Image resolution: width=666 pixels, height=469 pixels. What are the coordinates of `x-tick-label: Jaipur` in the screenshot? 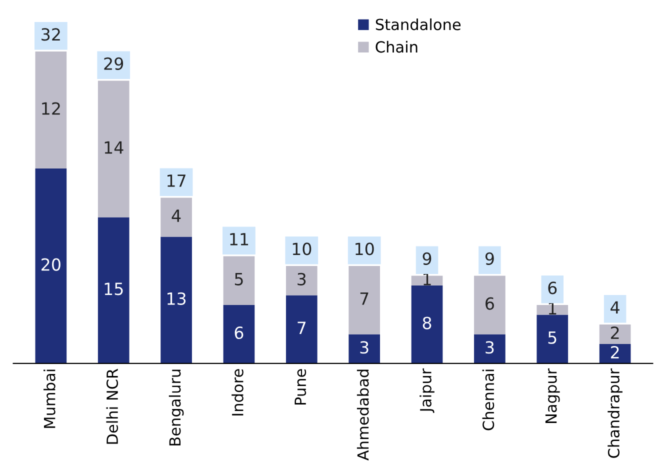 It's located at (427, 390).